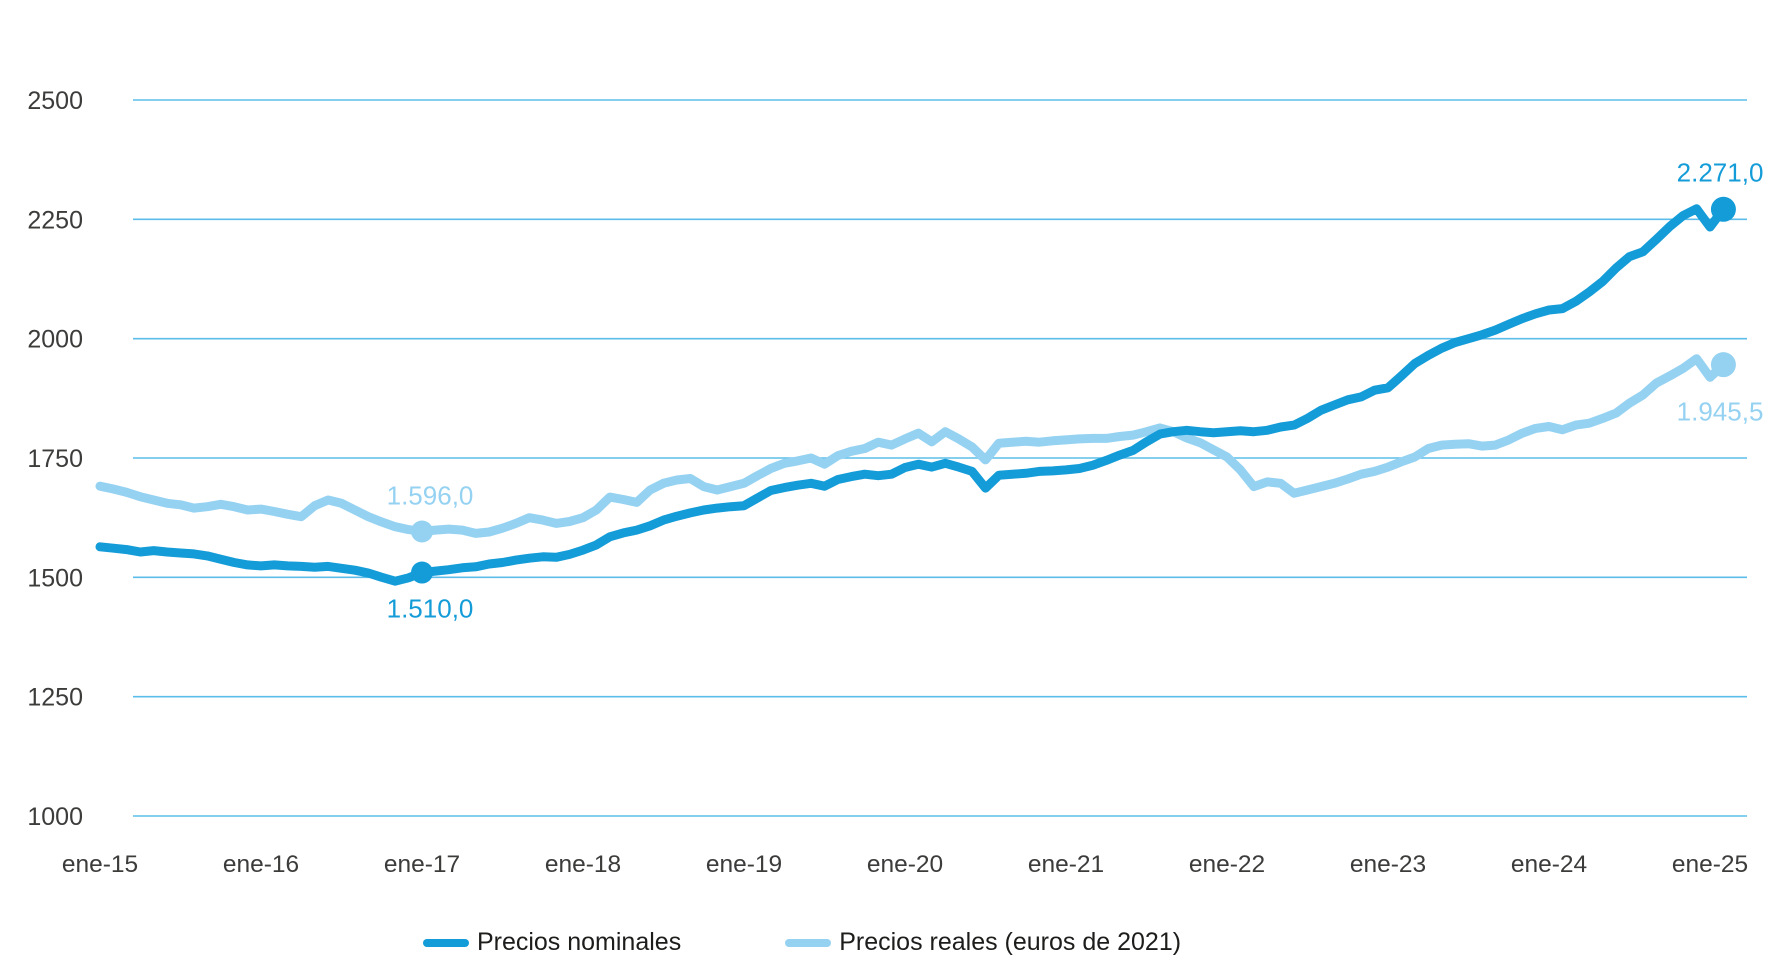 The height and width of the screenshot is (971, 1772). I want to click on x-tick-label: ene-15, so click(100, 864).